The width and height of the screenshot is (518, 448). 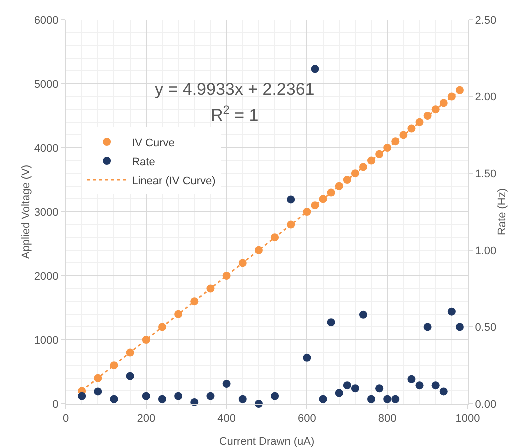 I want to click on annotation: R$^{2}$ = 1, so click(x=235, y=114).